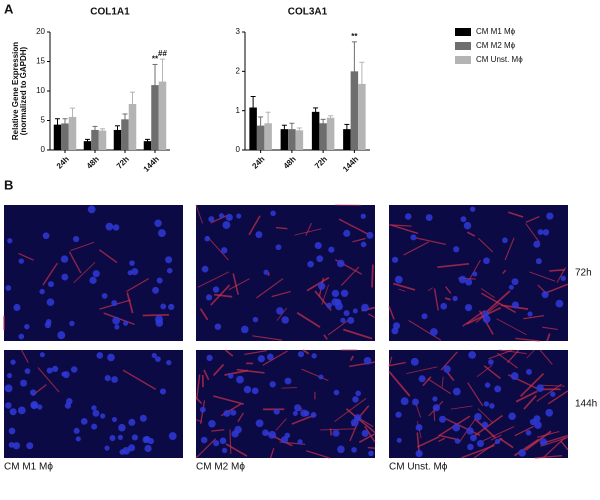 The height and width of the screenshot is (500, 600). I want to click on legend-swatch, so click(463, 60).